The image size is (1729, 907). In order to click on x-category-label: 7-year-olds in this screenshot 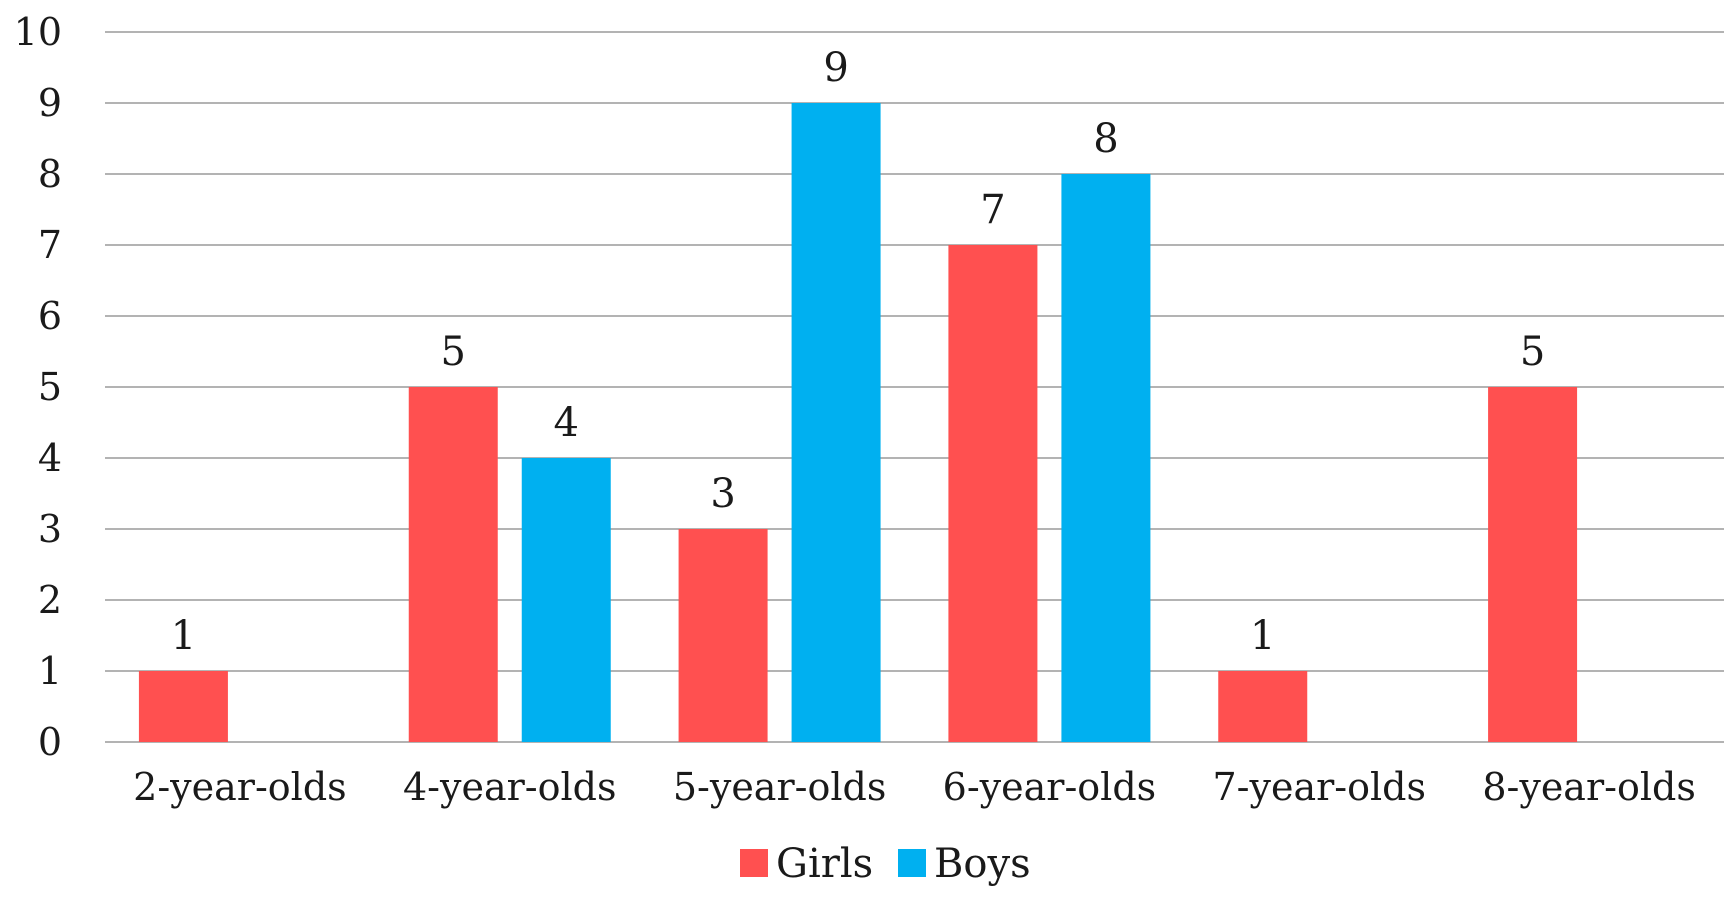, I will do `click(1320, 787)`.